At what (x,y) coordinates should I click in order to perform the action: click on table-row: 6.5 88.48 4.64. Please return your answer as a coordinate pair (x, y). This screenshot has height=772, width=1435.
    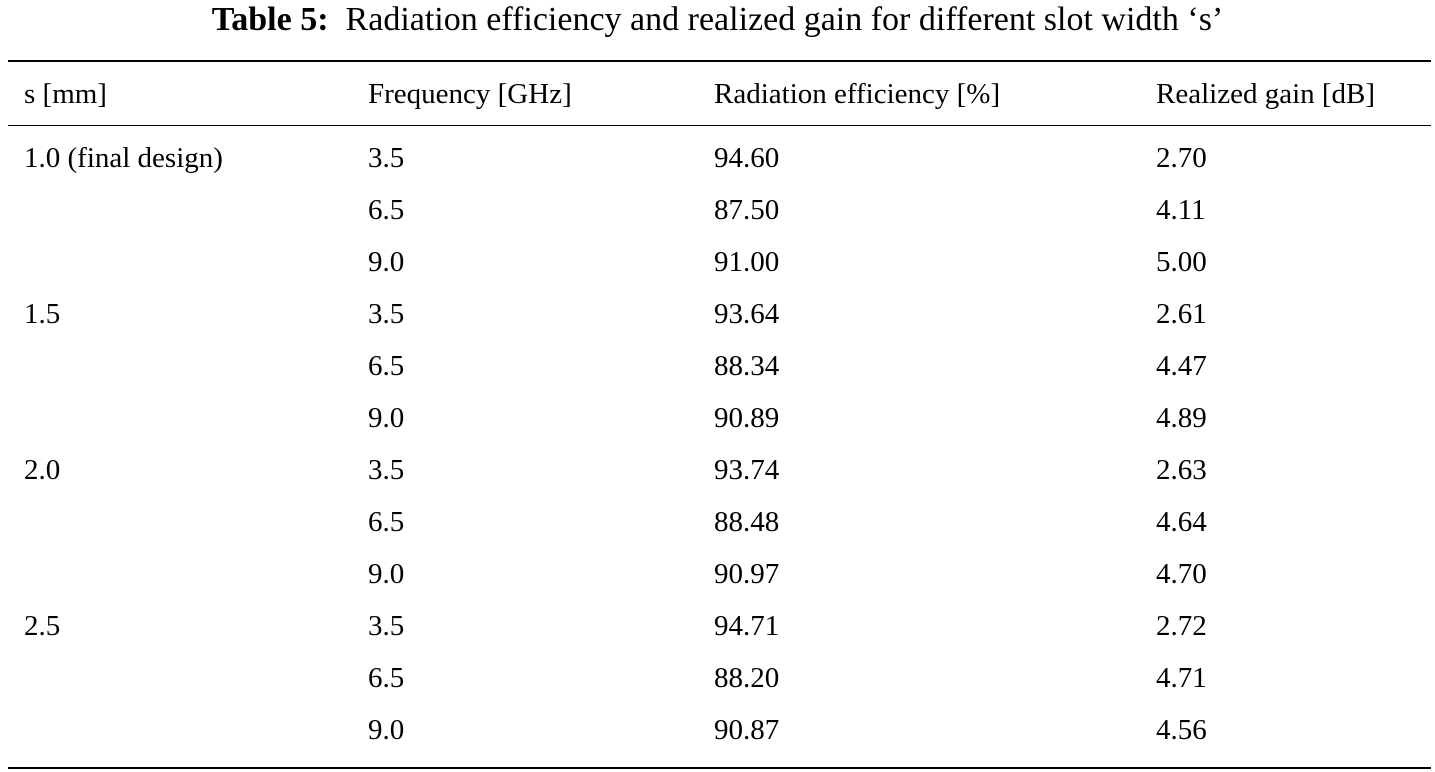
    Looking at the image, I should click on (717, 522).